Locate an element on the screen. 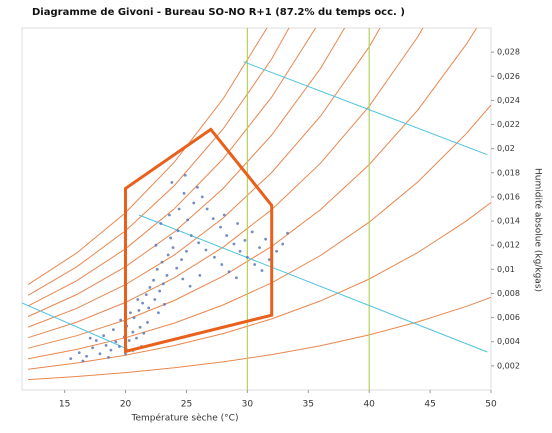  x-tick-label: 25 is located at coordinates (186, 405).